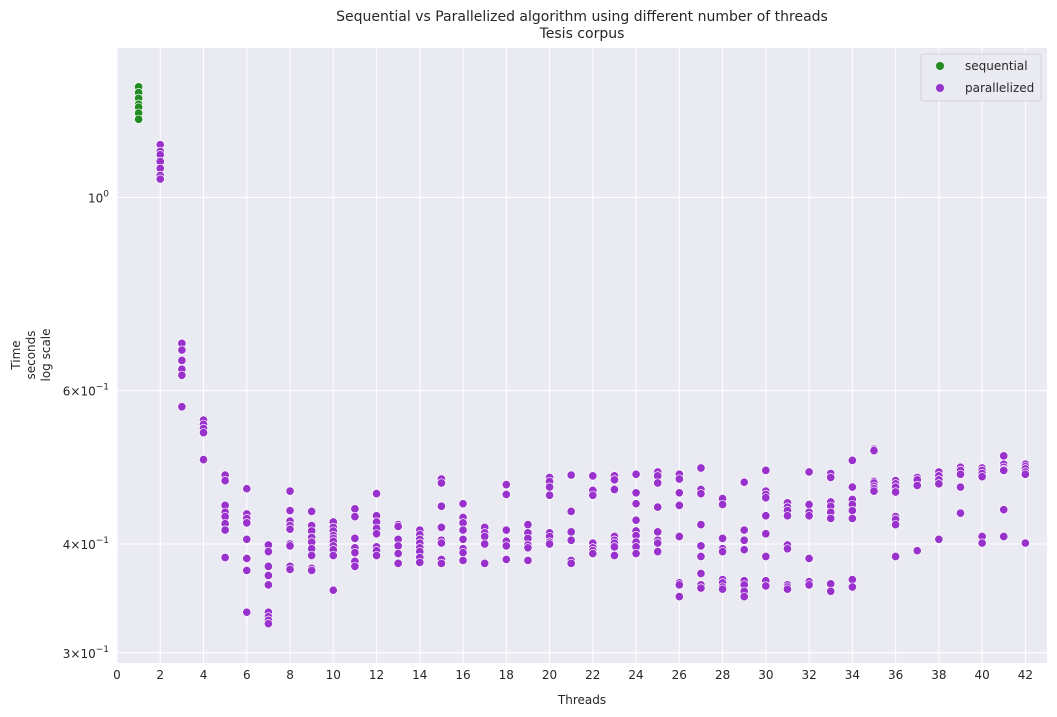  I want to click on x-tick-label: 30, so click(765, 675).